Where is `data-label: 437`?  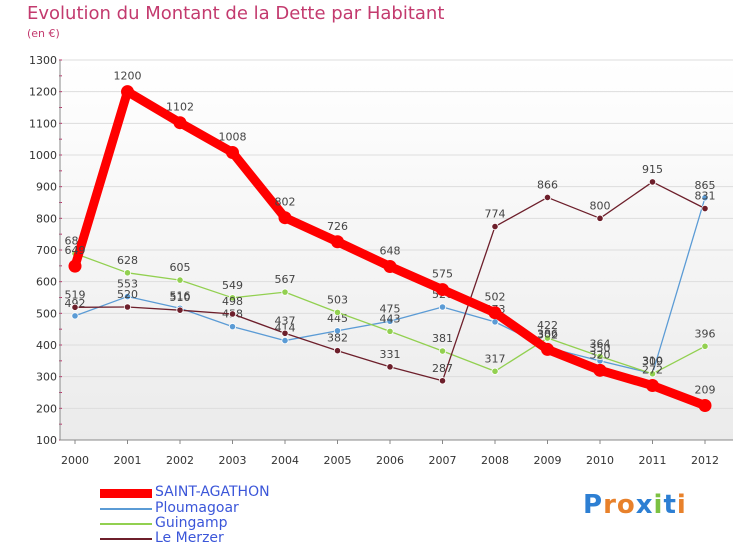
data-label: 437 is located at coordinates (285, 320).